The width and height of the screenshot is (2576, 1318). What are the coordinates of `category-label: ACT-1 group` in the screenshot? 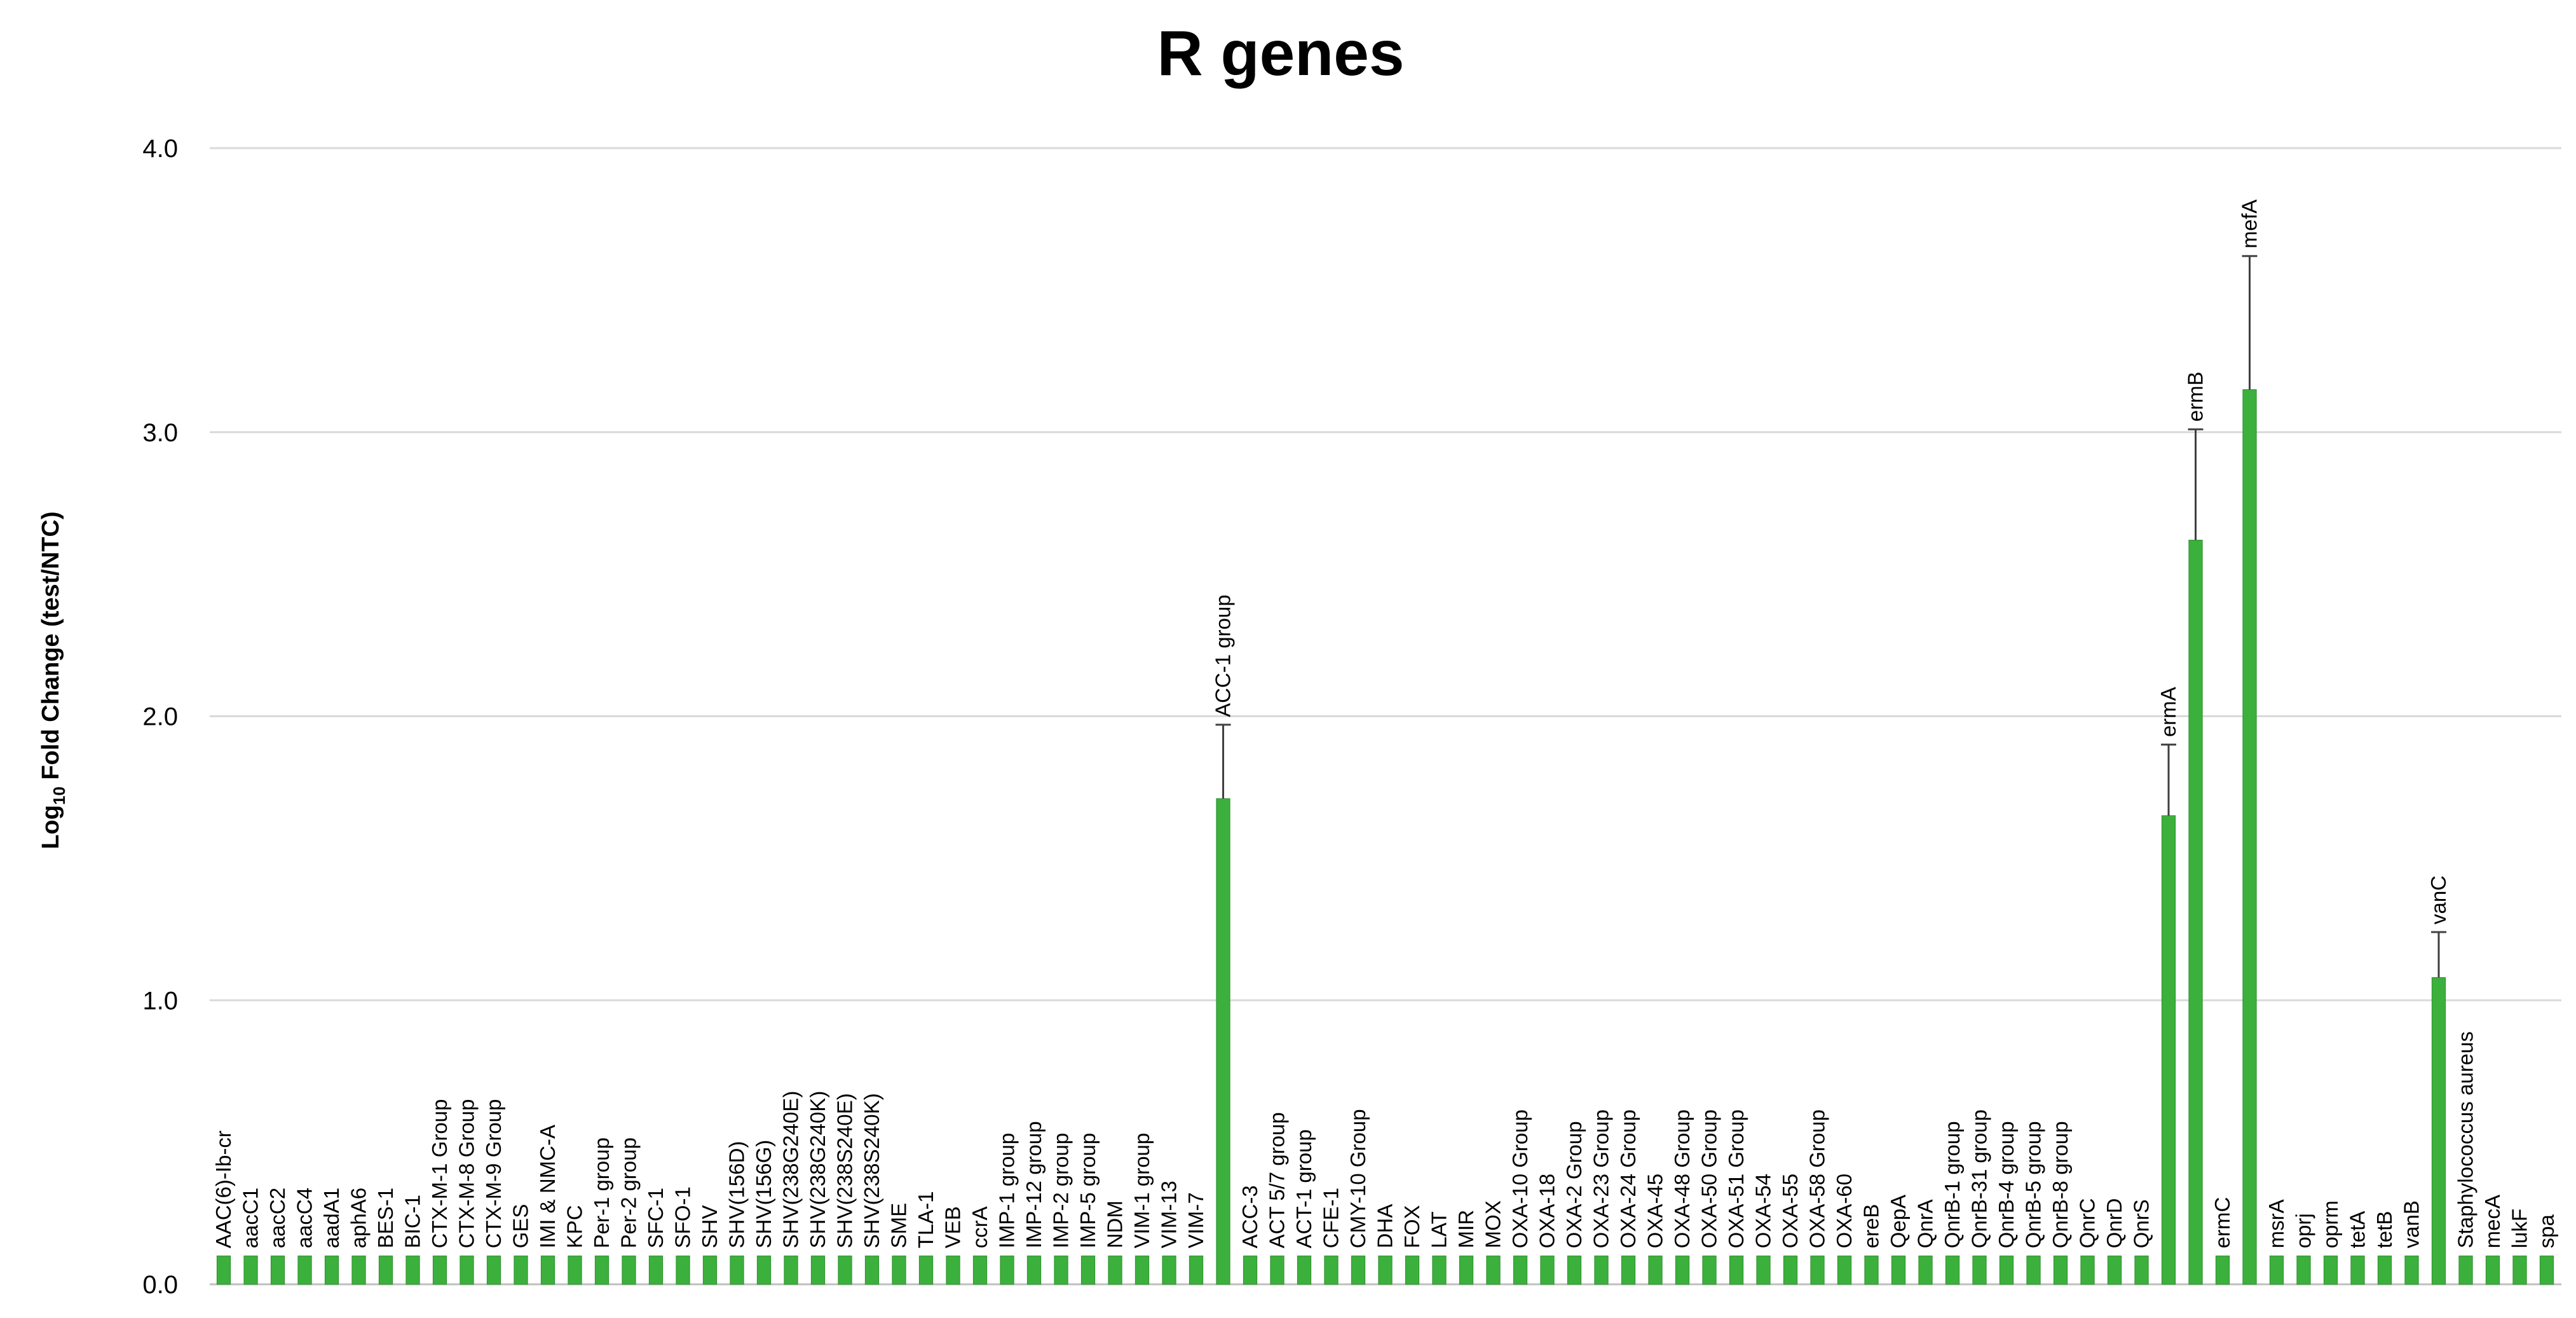 It's located at (1304, 1188).